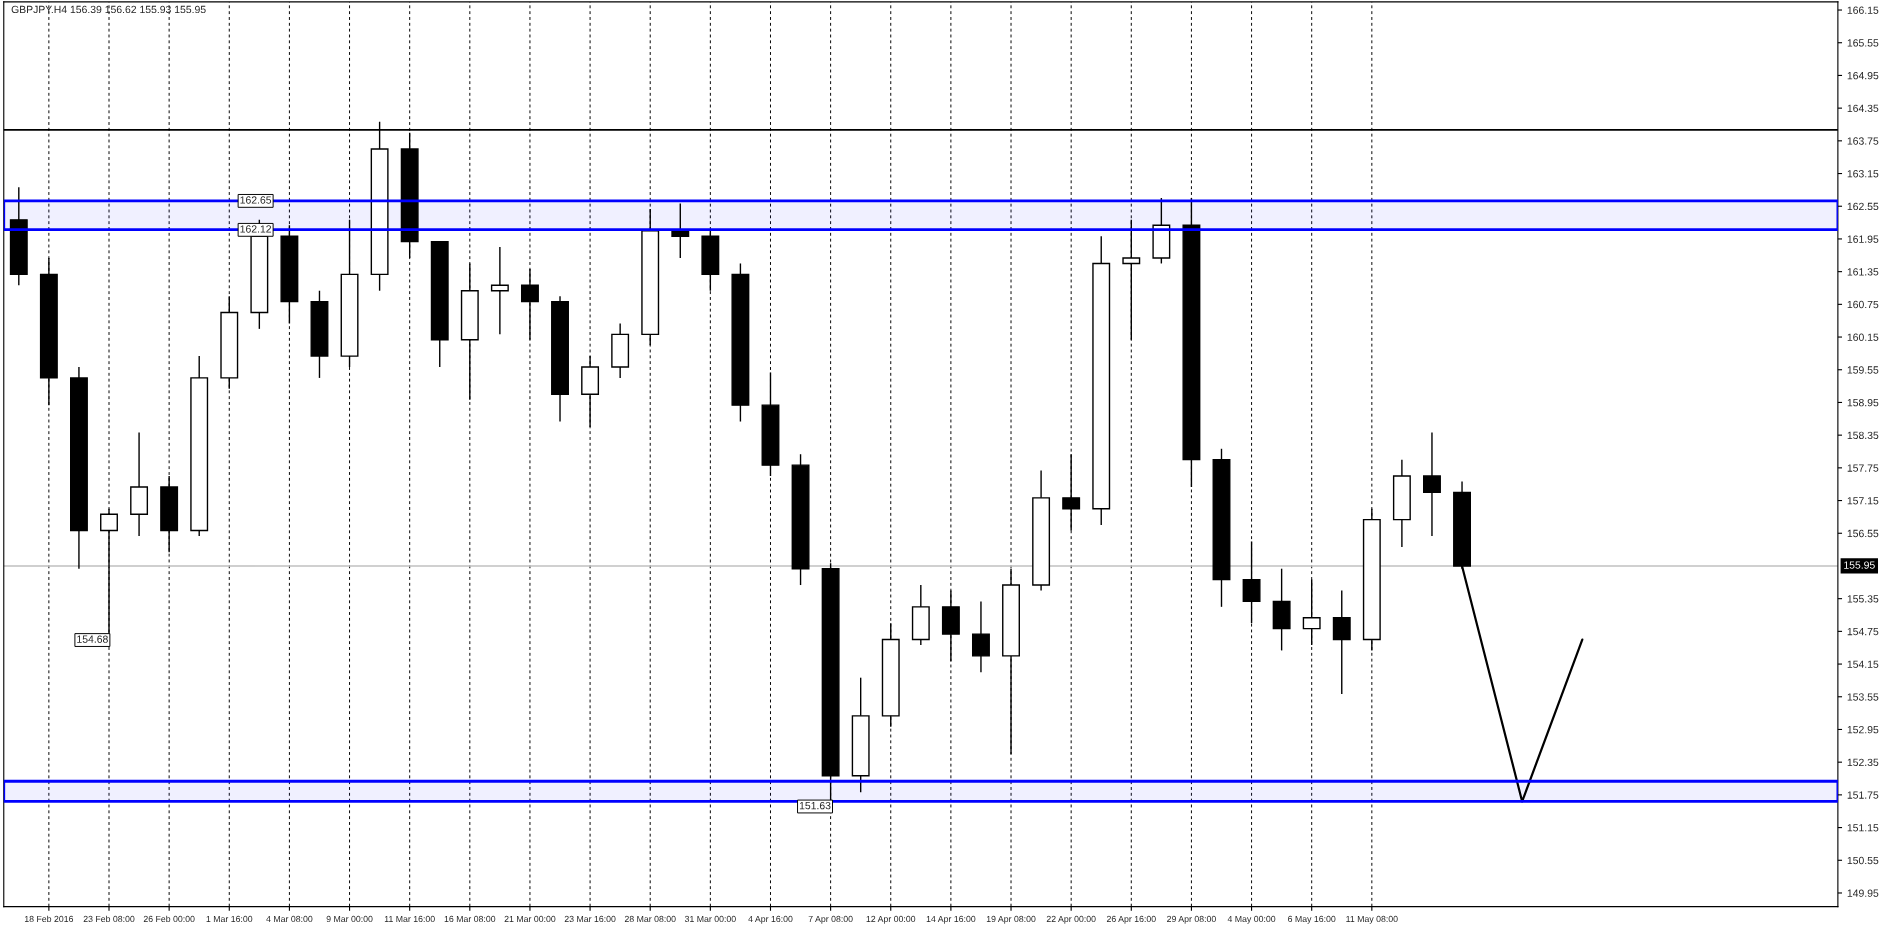 This screenshot has width=1885, height=927. What do you see at coordinates (1863, 304) in the screenshot?
I see `y-tick-label: 160.75` at bounding box center [1863, 304].